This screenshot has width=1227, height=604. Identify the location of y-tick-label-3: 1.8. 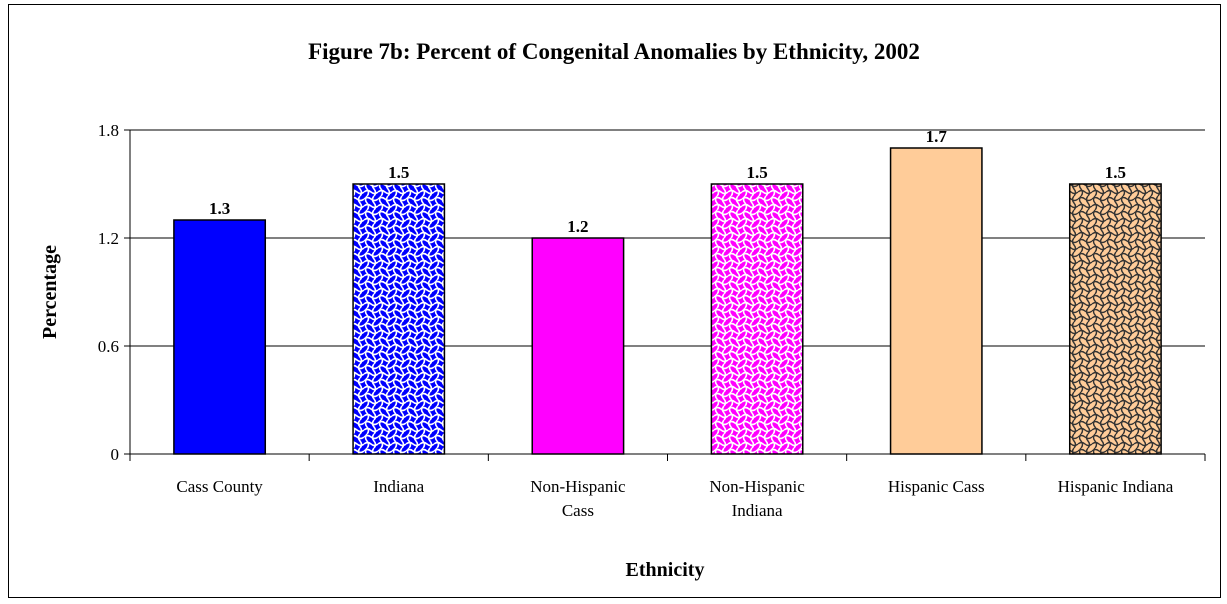
(108, 130).